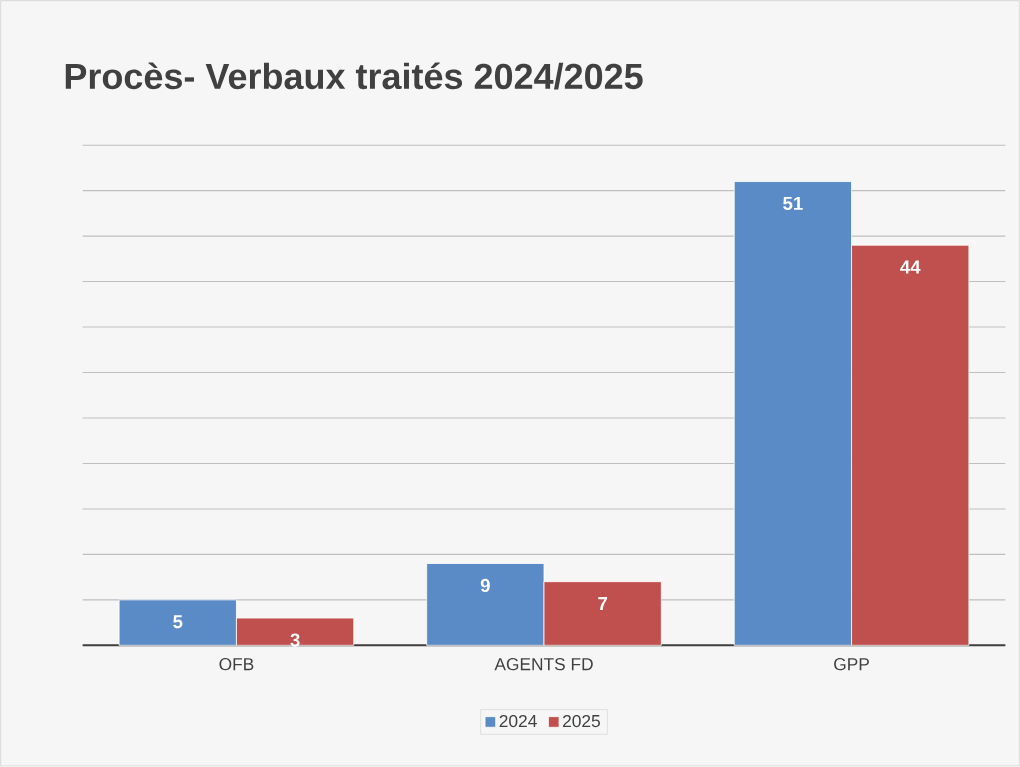 The image size is (1020, 767). I want to click on x-tick-label: OFB, so click(236, 664).